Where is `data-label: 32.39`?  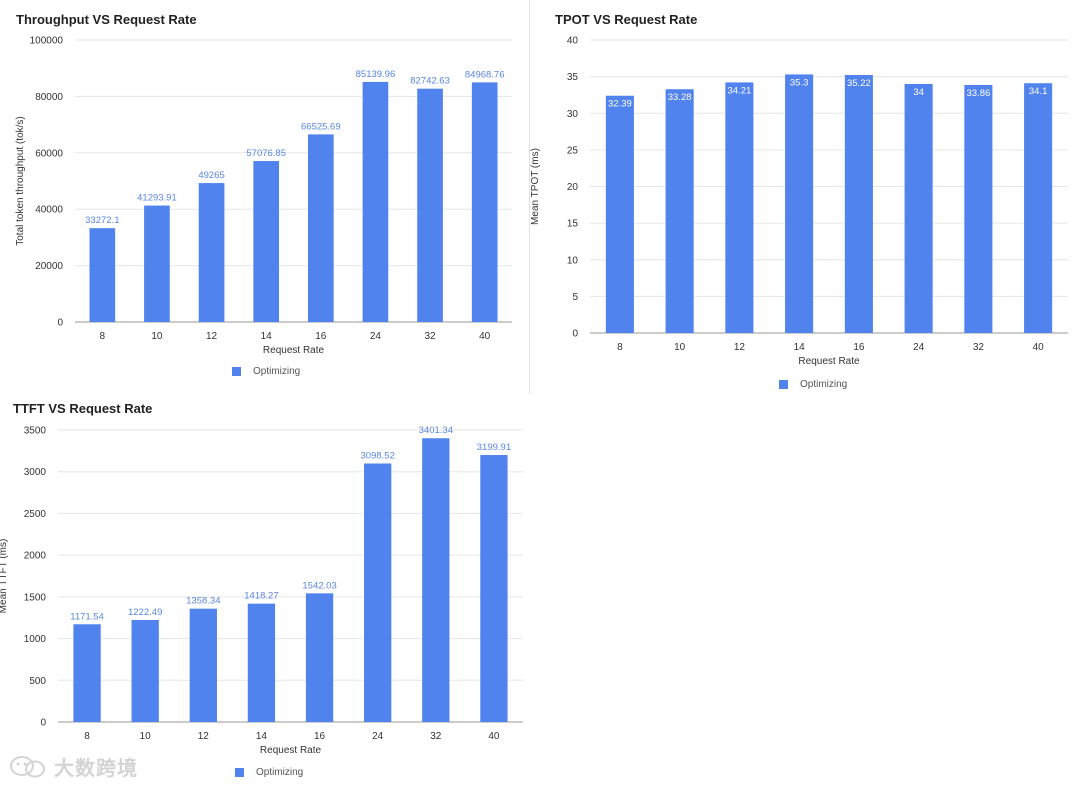 data-label: 32.39 is located at coordinates (620, 104).